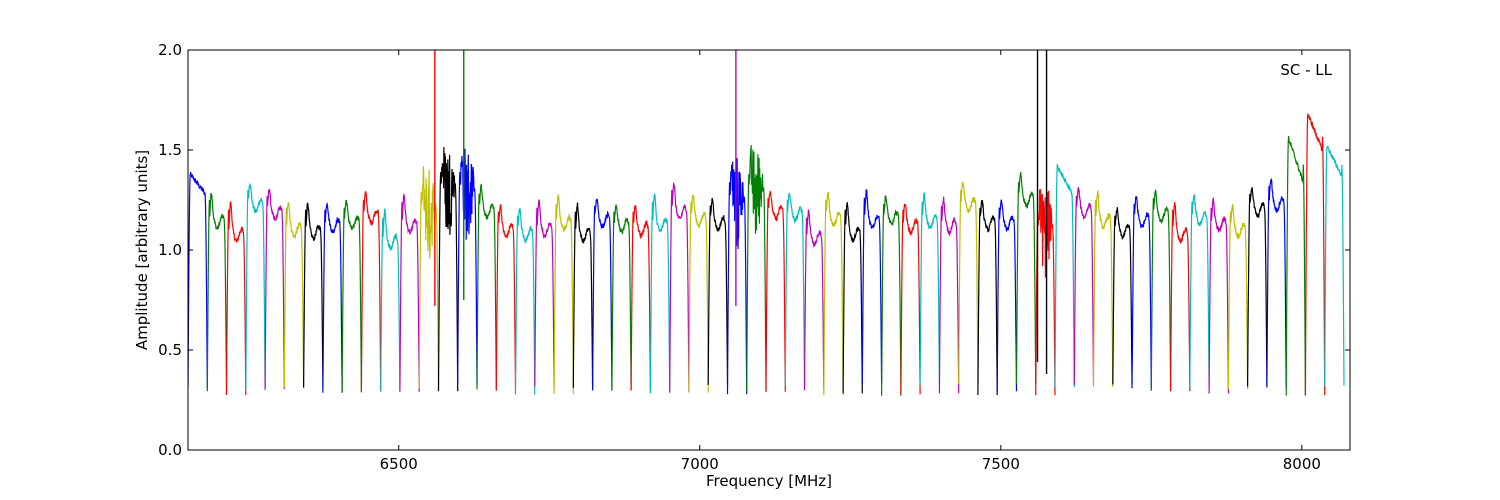 Image resolution: width=1500 pixels, height=500 pixels. What do you see at coordinates (170, 350) in the screenshot?
I see `y-tick-label: 0.5` at bounding box center [170, 350].